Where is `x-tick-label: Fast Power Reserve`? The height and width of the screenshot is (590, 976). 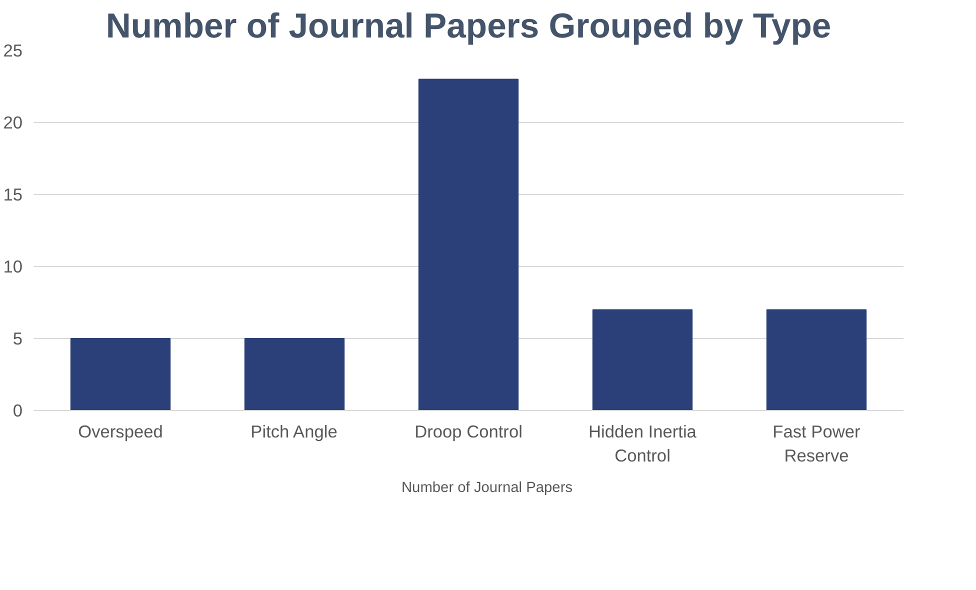
x-tick-label: Fast Power Reserve is located at coordinates (816, 444).